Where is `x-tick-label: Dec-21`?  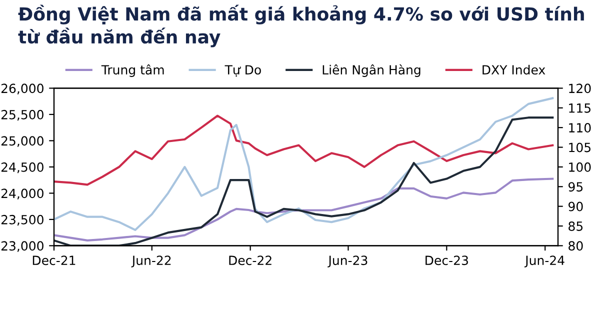
x-tick-label: Dec-21 is located at coordinates (54, 261).